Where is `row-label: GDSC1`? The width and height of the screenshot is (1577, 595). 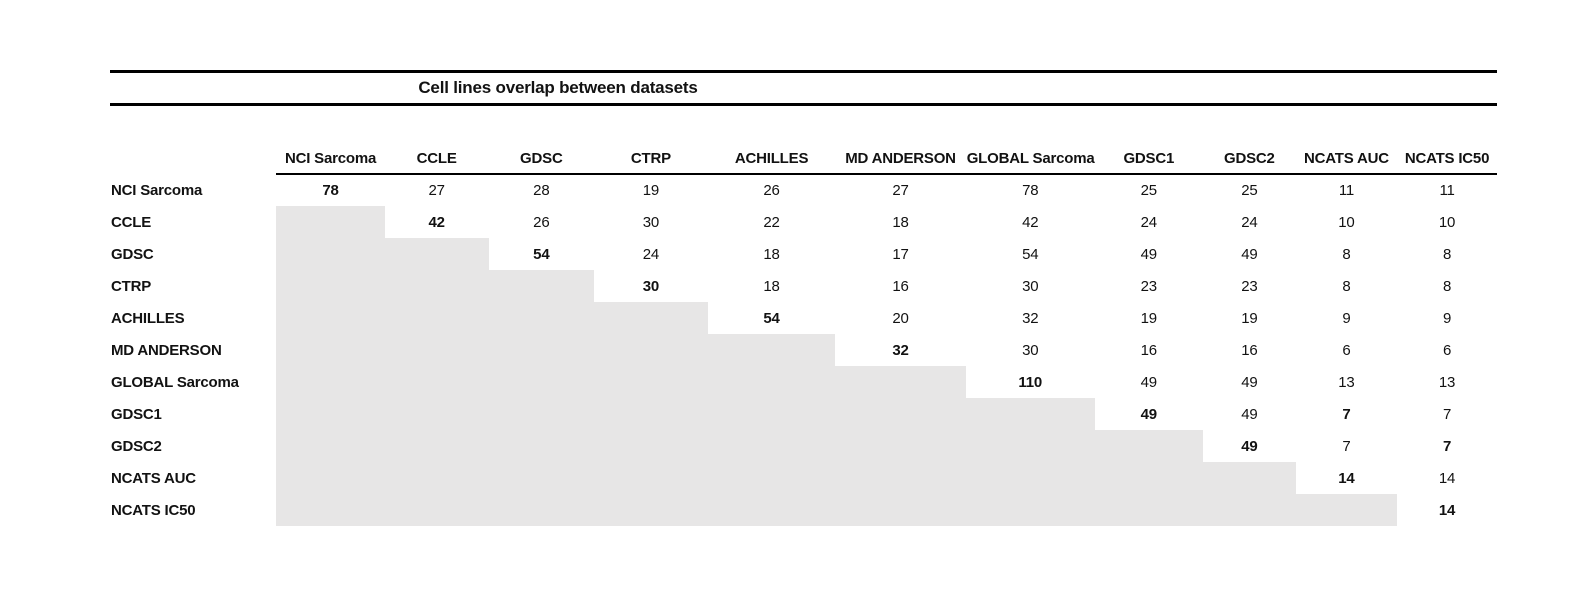
row-label: GDSC1 is located at coordinates (136, 414).